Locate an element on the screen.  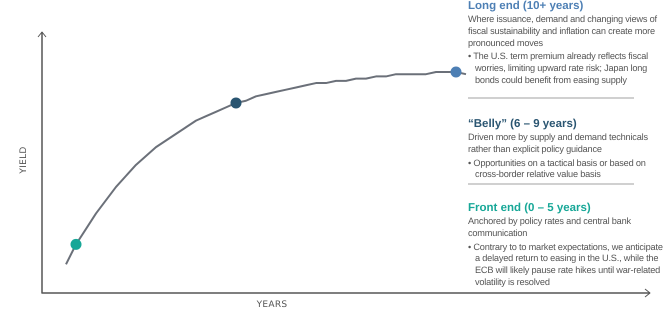
annotation: • The U.S. term premium already reflects fiscal worries, limiting upward rate risk; Japan long bonds could benefit from easing supply is located at coordinates (559, 69).